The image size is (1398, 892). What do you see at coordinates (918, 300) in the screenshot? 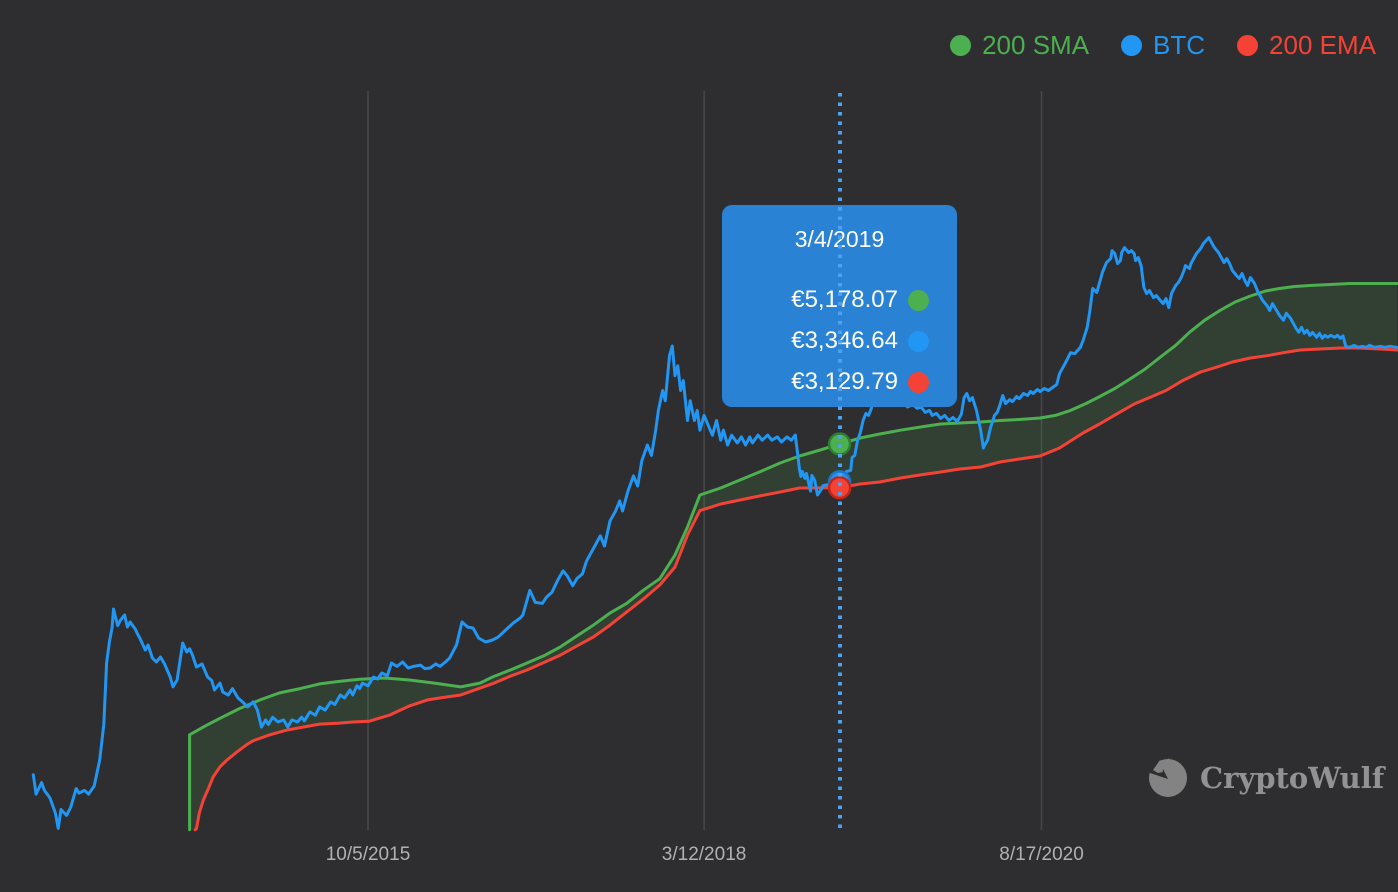
I see `sma-dot-icon` at bounding box center [918, 300].